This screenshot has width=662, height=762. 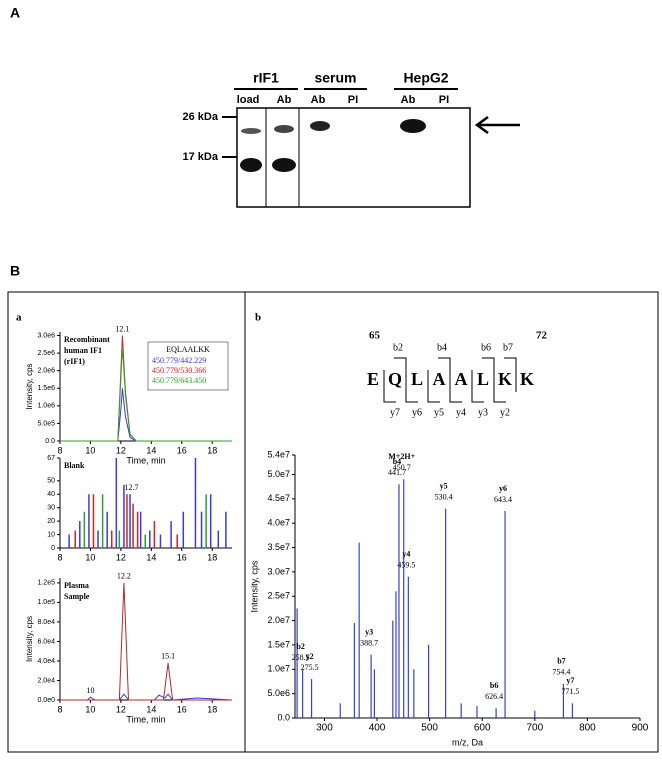 What do you see at coordinates (179, 380) in the screenshot?
I see `legend-entry: 450.779/643.450` at bounding box center [179, 380].